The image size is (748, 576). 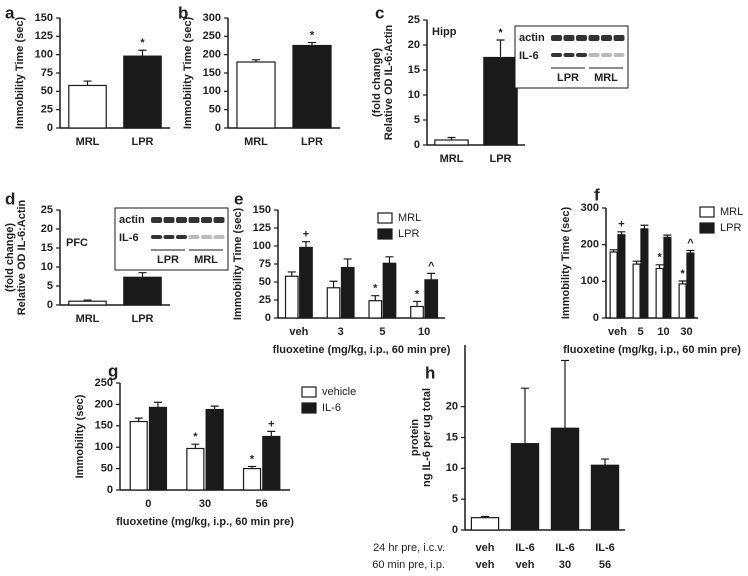 What do you see at coordinates (206, 260) in the screenshot?
I see `blot-group-label: MRL` at bounding box center [206, 260].